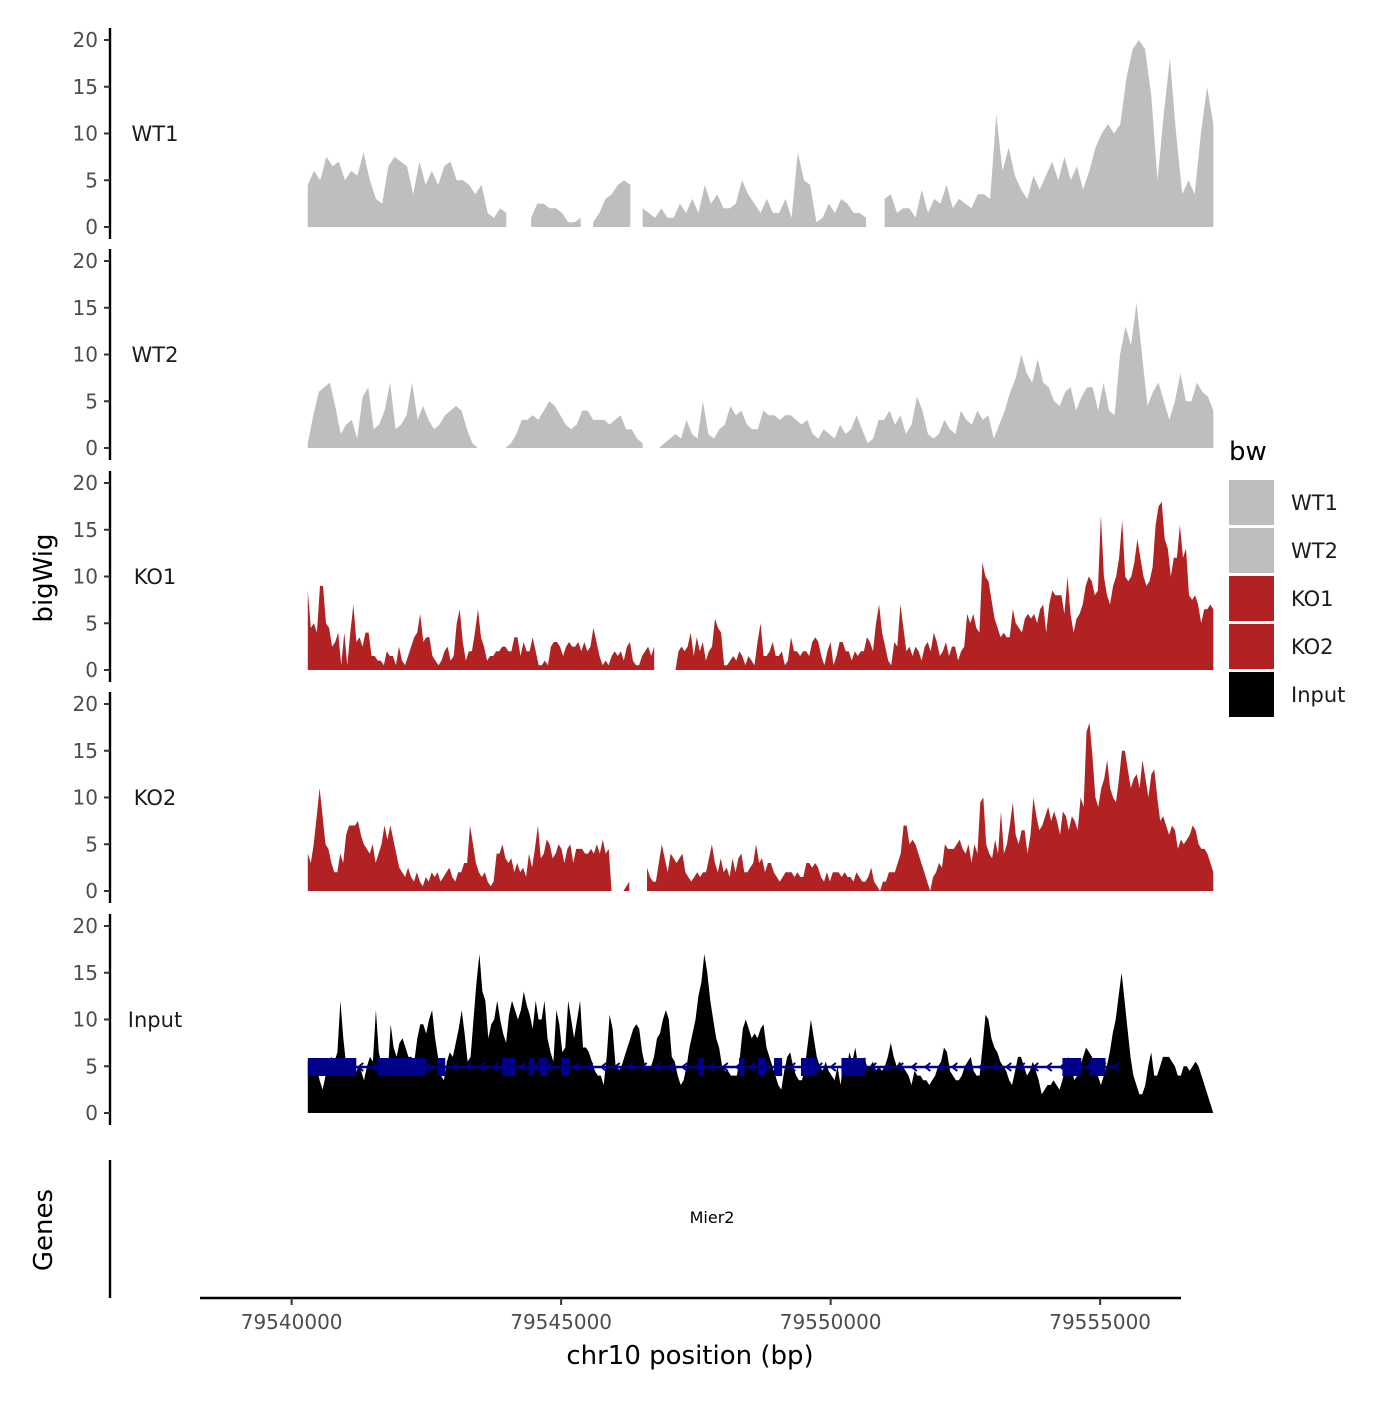 This screenshot has height=1404, width=1400. I want to click on gene-track: Mier2, so click(713, 1142).